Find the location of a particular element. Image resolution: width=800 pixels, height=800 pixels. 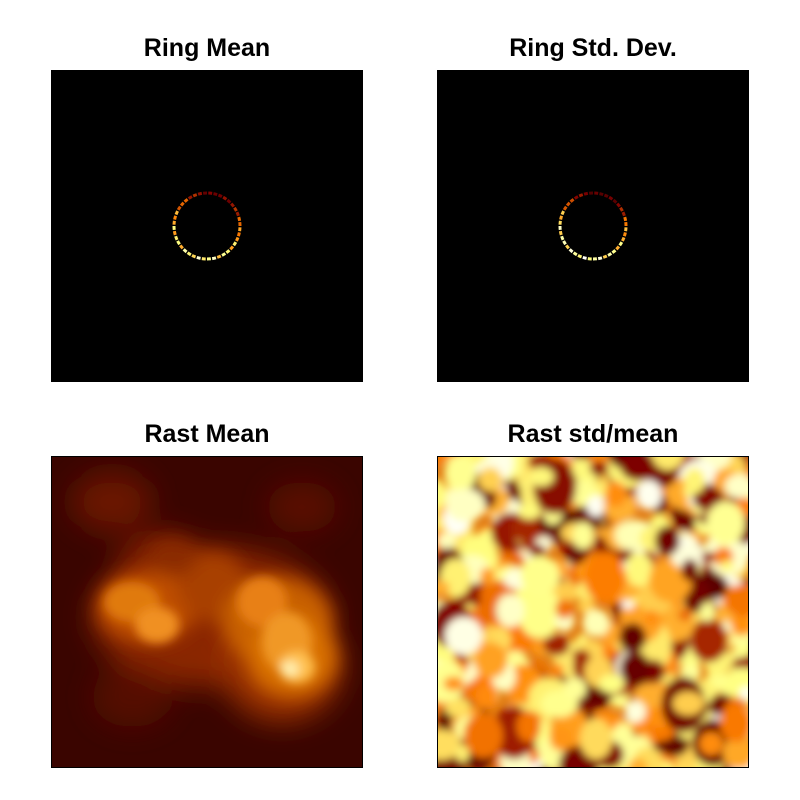

panel-title: Ring Mean is located at coordinates (207, 48).